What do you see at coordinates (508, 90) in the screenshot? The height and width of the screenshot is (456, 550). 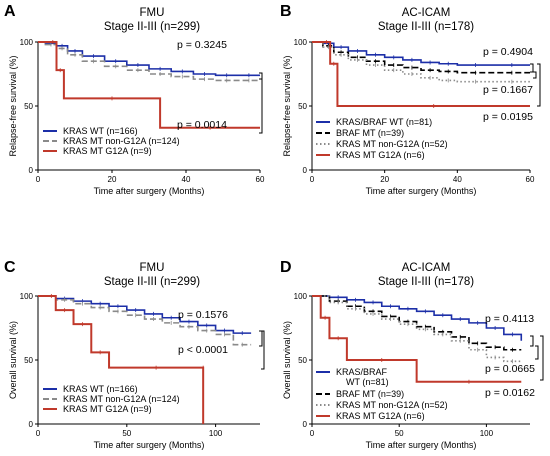 I see `p-value-label: p = 0.1667` at bounding box center [508, 90].